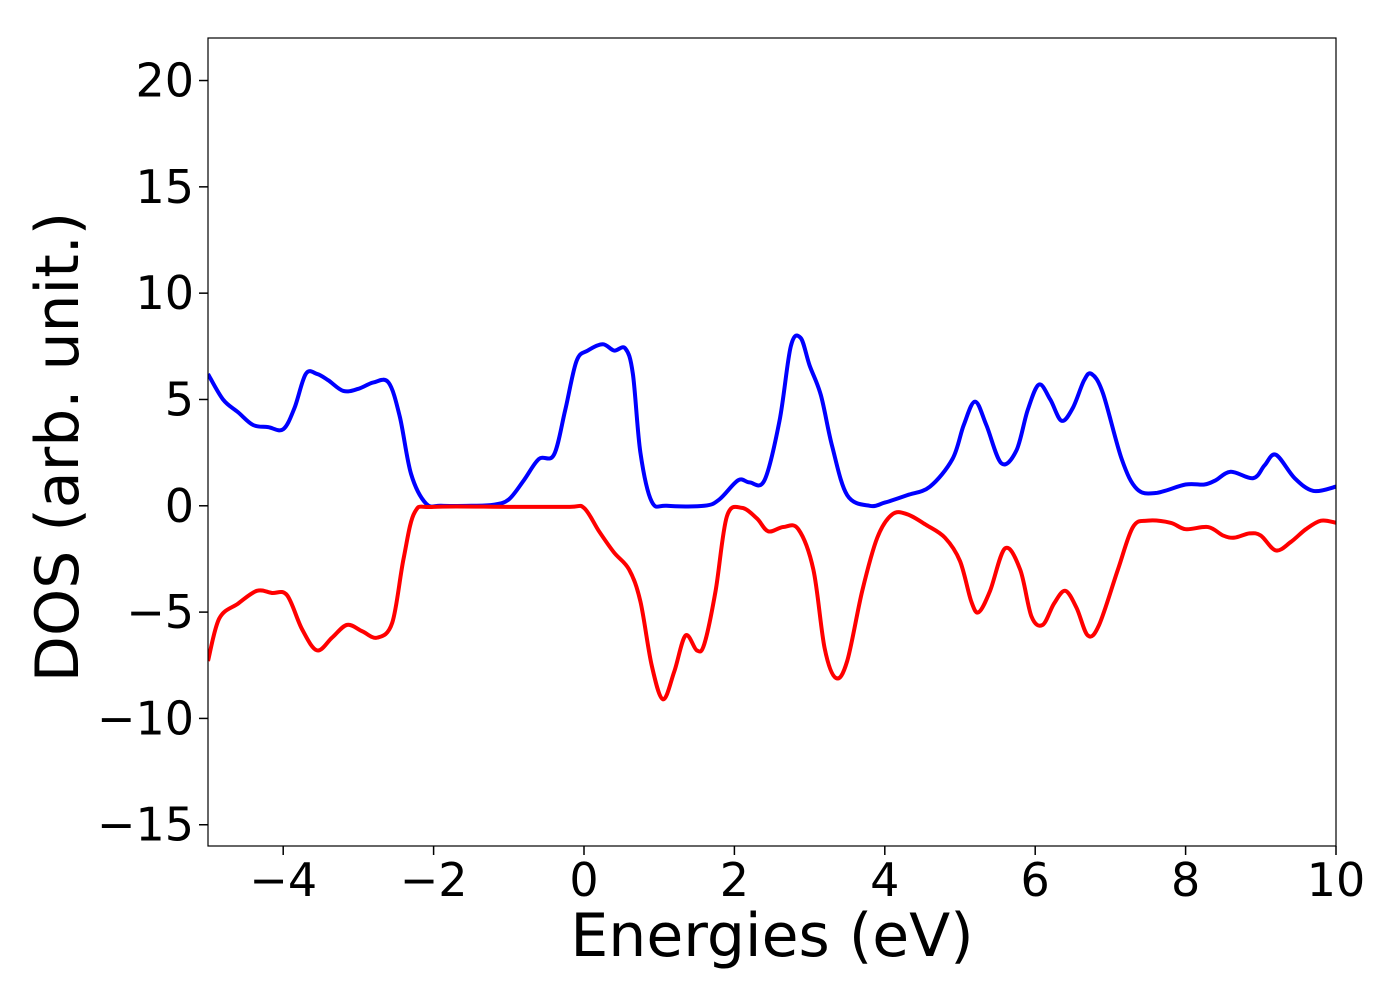  What do you see at coordinates (145, 825) in the screenshot?
I see `y-tick-label: −15` at bounding box center [145, 825].